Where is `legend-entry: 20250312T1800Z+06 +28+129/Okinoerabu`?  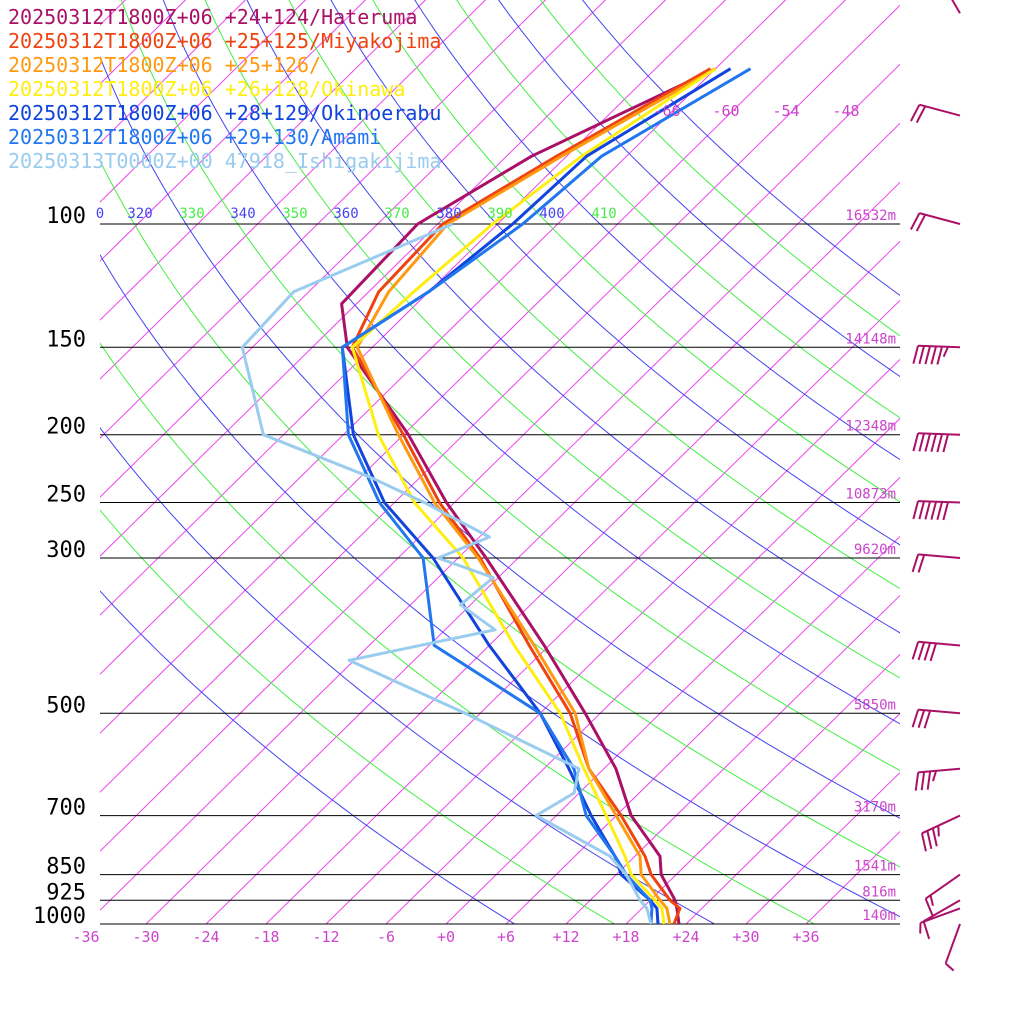 legend-entry: 20250312T1800Z+06 +28+129/Okinoerabu is located at coordinates (224, 113).